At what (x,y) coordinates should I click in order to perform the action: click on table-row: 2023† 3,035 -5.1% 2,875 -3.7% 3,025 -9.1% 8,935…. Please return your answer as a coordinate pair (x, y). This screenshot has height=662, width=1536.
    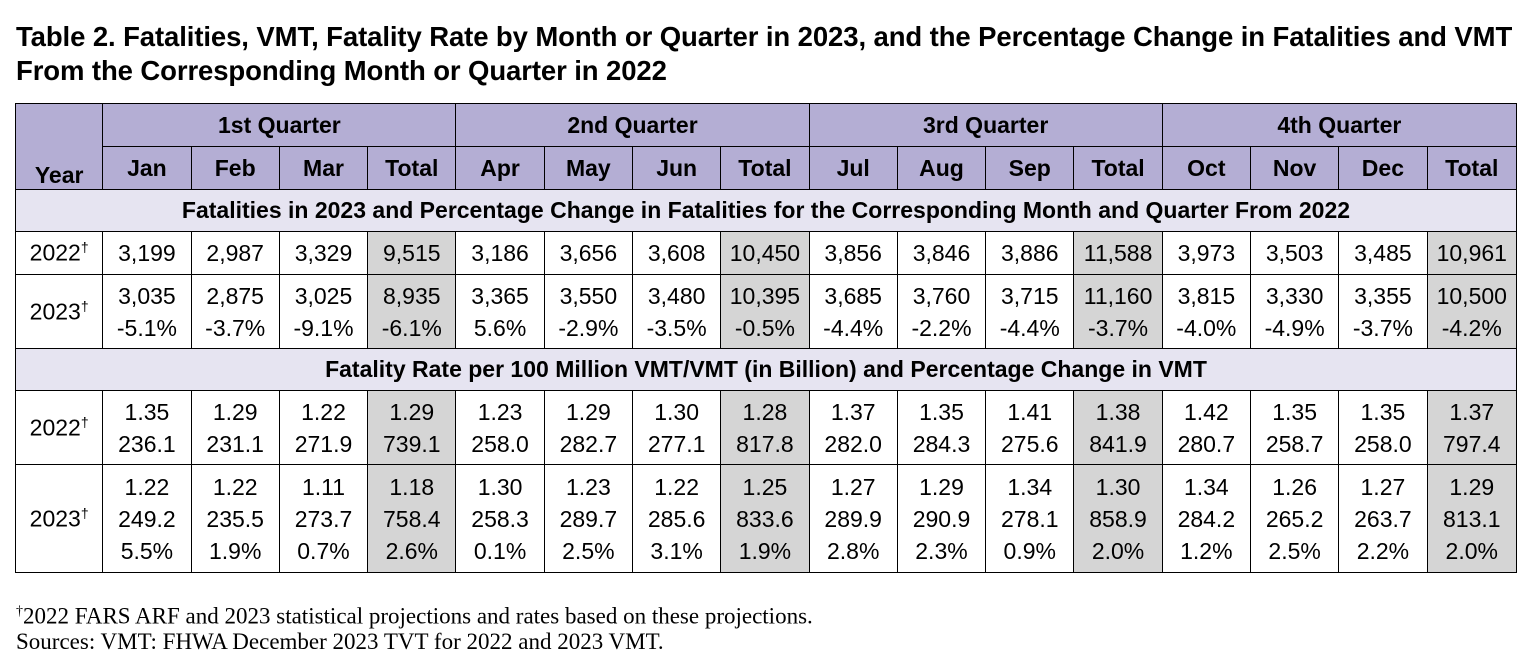
    Looking at the image, I should click on (766, 311).